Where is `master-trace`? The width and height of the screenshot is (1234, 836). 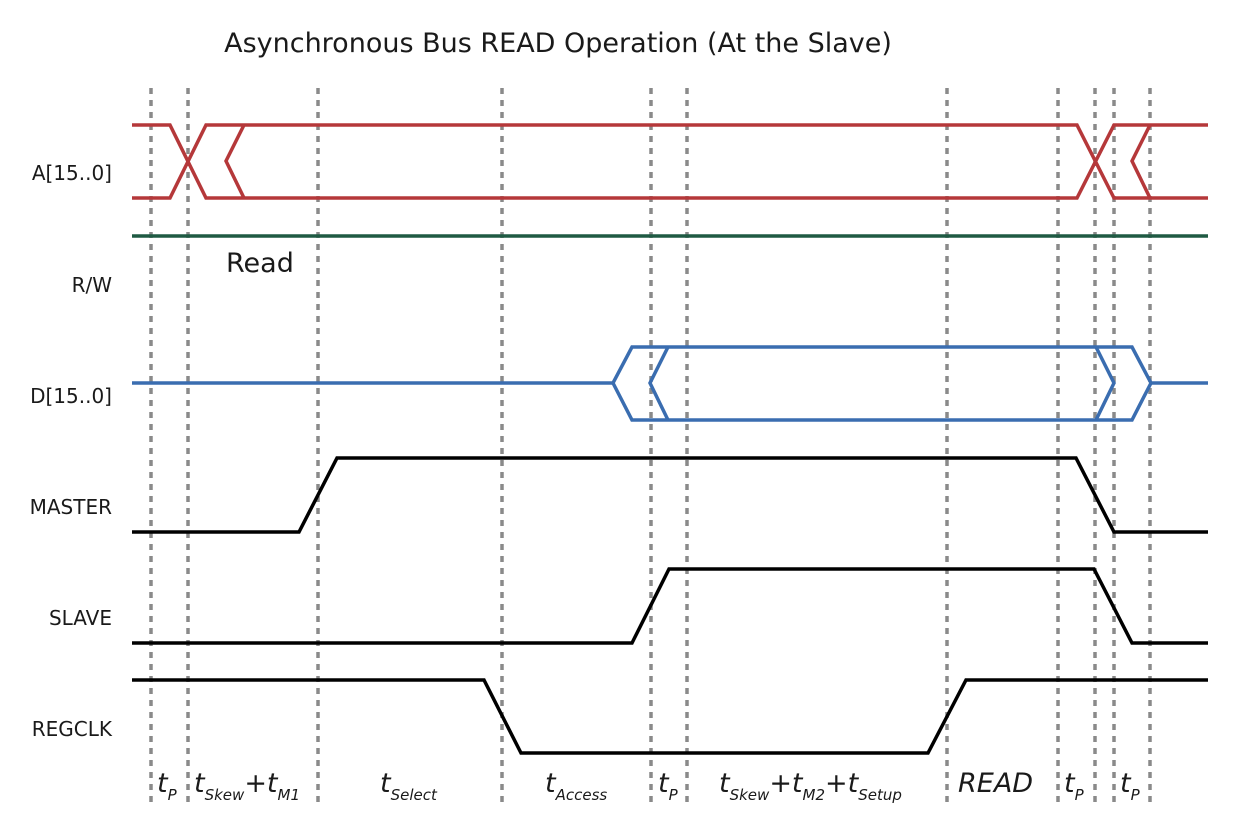
master-trace is located at coordinates (670, 495).